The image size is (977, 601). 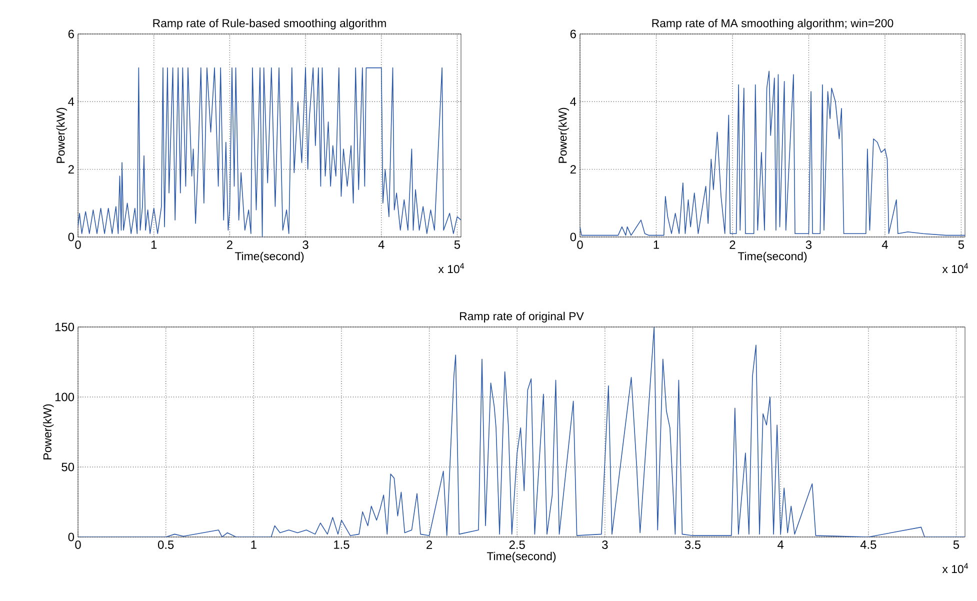 What do you see at coordinates (773, 24) in the screenshot?
I see `chart-title: Ramp rate of MA smoothing algorithm; win=200` at bounding box center [773, 24].